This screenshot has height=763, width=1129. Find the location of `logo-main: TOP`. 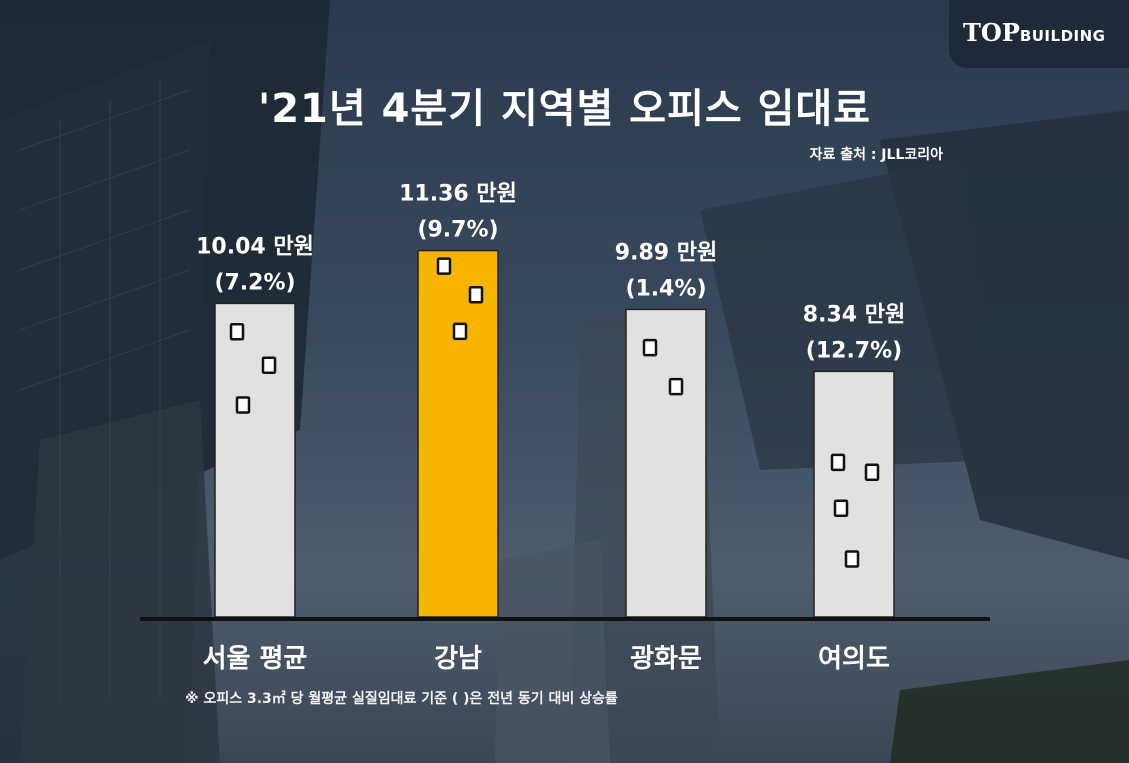

logo-main: TOP is located at coordinates (991, 32).